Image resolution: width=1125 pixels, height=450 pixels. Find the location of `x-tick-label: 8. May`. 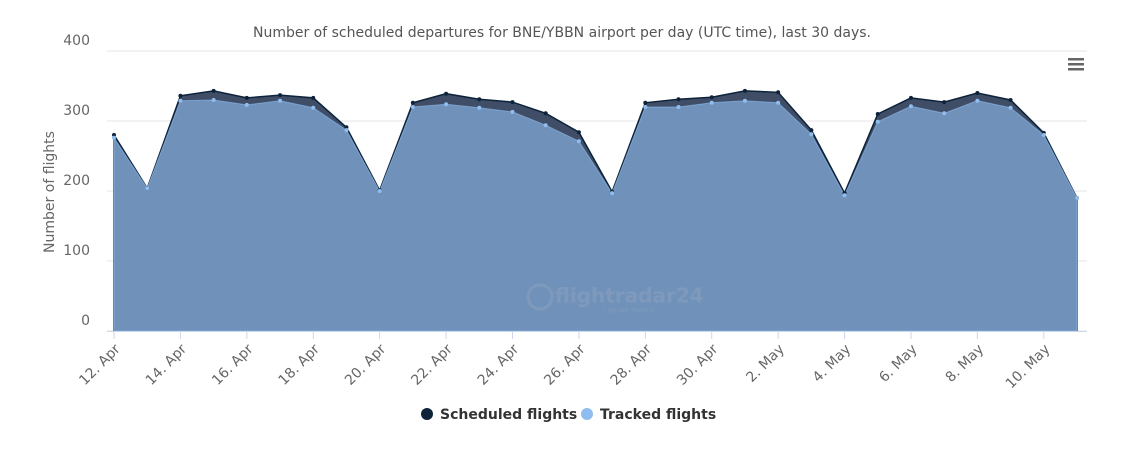

x-tick-label: 8. May is located at coordinates (965, 363).